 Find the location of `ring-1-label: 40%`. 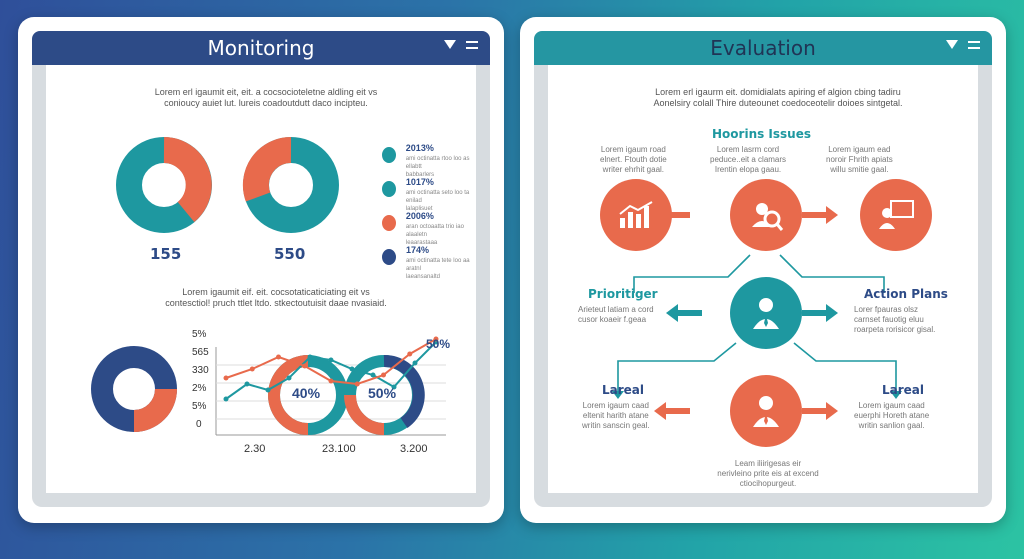

ring-1-label: 40% is located at coordinates (306, 393).